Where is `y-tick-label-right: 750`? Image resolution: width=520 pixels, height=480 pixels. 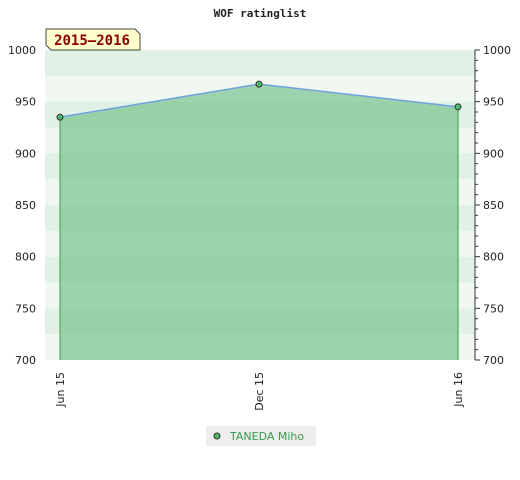
y-tick-label-right: 750 is located at coordinates (493, 308).